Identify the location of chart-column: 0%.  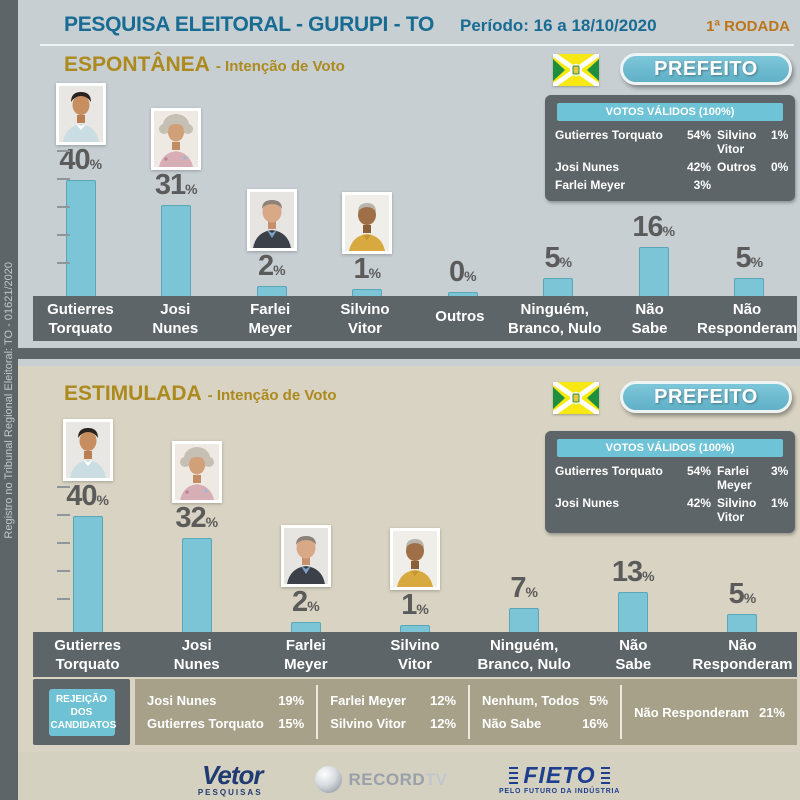
(463, 277).